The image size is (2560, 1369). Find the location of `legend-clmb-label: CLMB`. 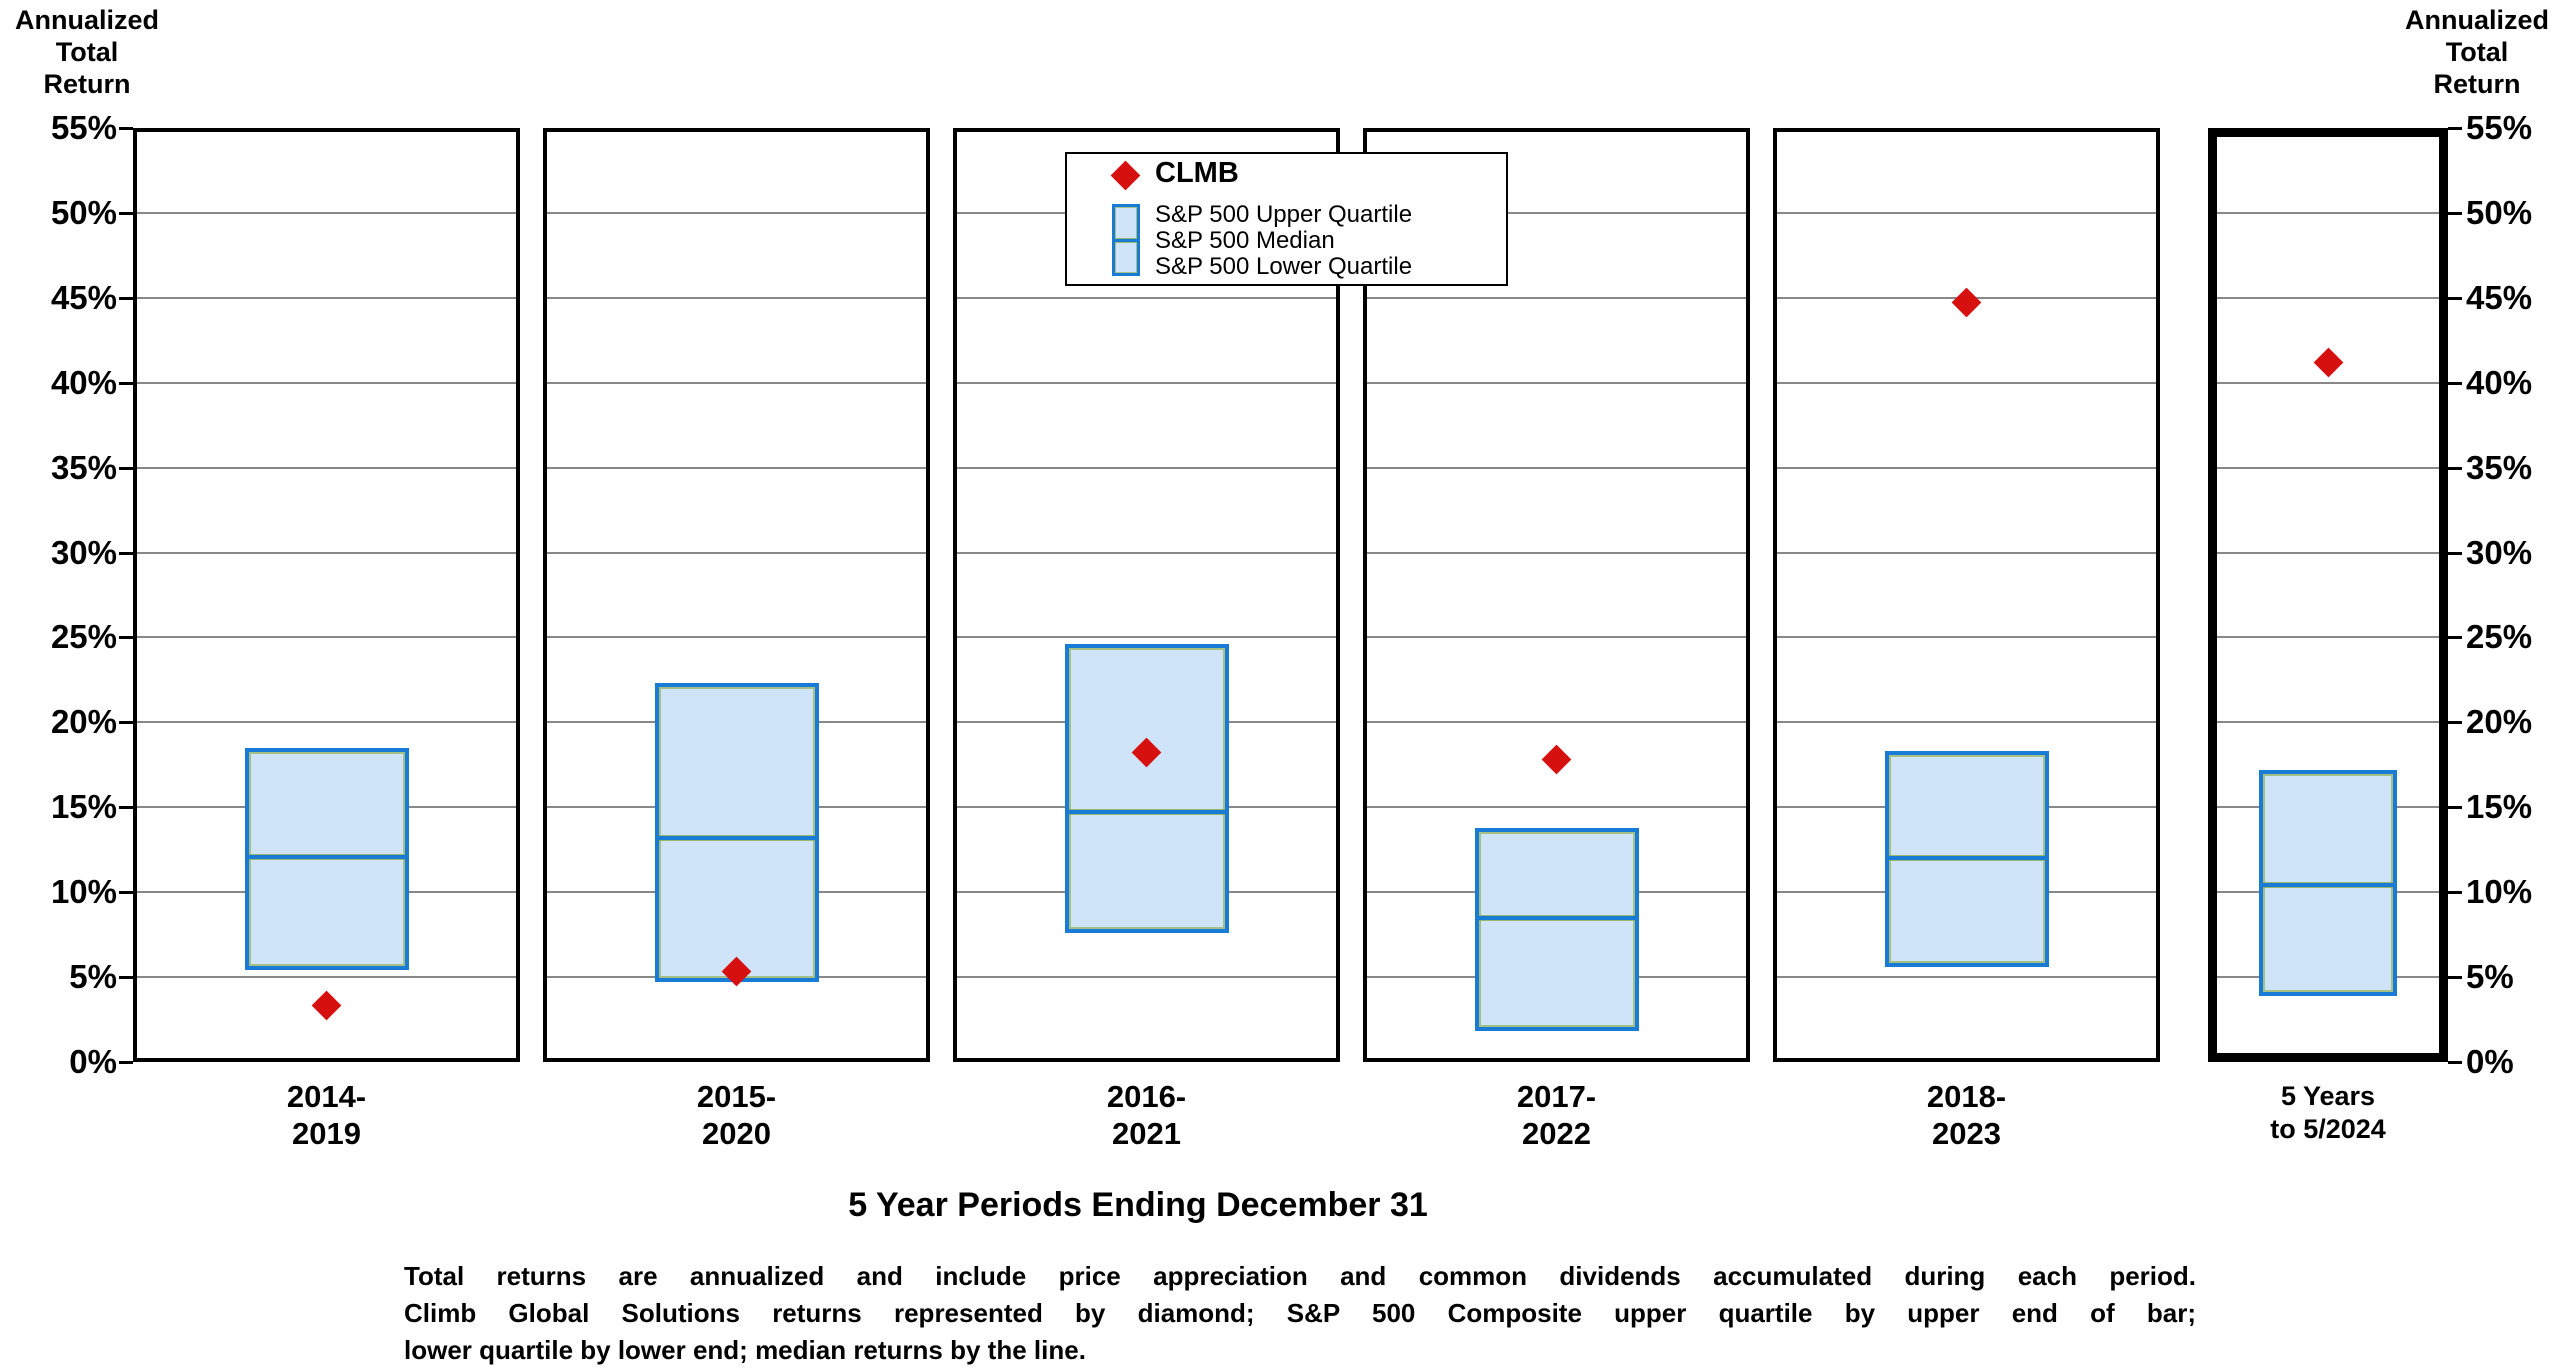

legend-clmb-label: CLMB is located at coordinates (1197, 173).